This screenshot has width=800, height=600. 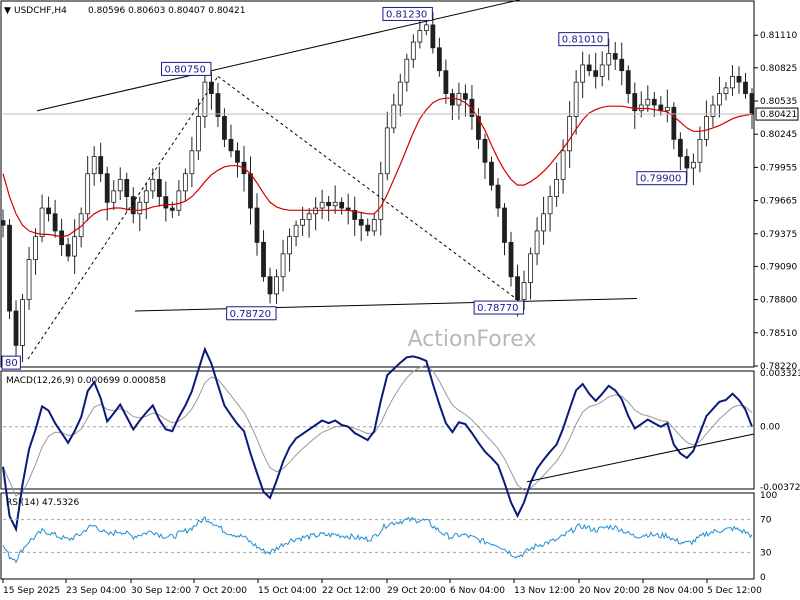 What do you see at coordinates (778, 135) in the screenshot?
I see `price-axis-label: 0.80245` at bounding box center [778, 135].